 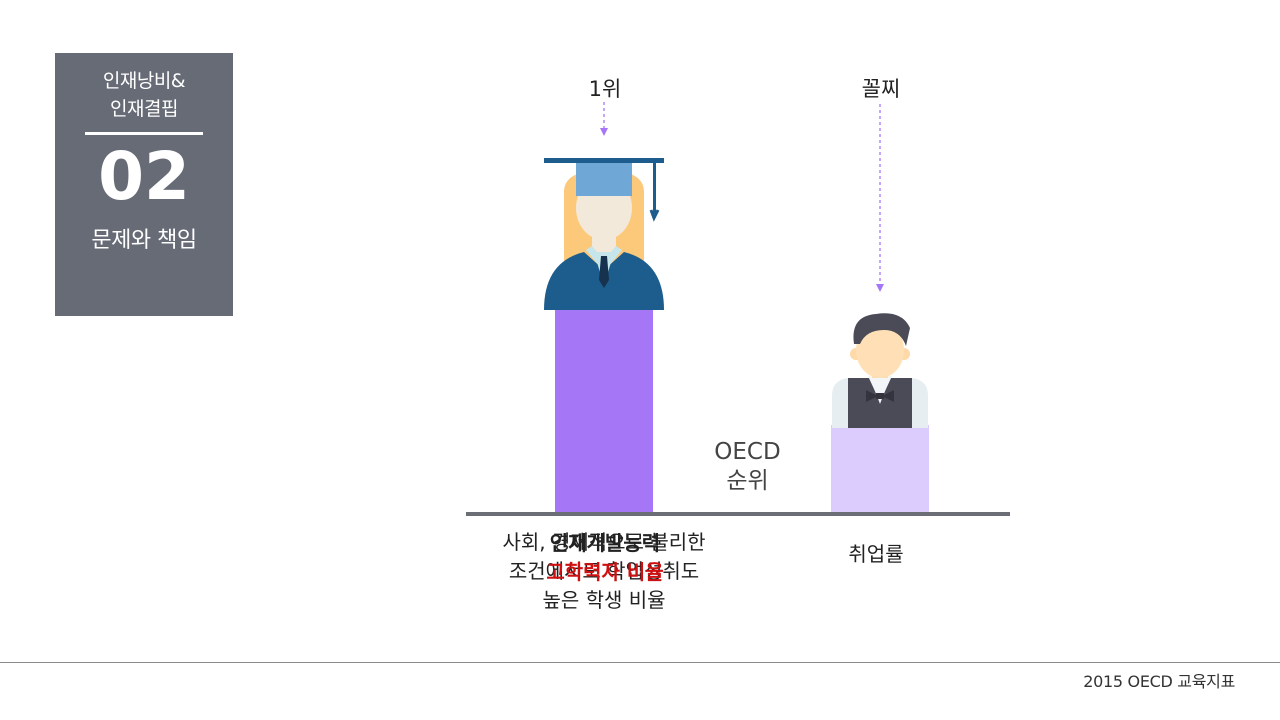 What do you see at coordinates (144, 133) in the screenshot?
I see `section-divider` at bounding box center [144, 133].